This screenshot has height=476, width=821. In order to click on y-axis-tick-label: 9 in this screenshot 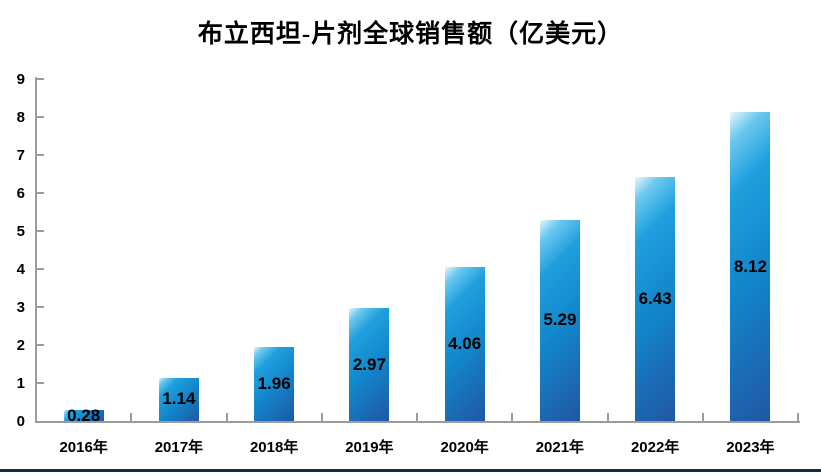, I will do `click(20, 79)`.